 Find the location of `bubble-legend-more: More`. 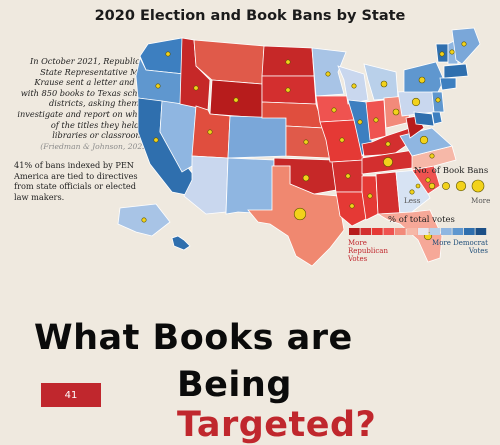

bubble-legend-more: More is located at coordinates (481, 200).